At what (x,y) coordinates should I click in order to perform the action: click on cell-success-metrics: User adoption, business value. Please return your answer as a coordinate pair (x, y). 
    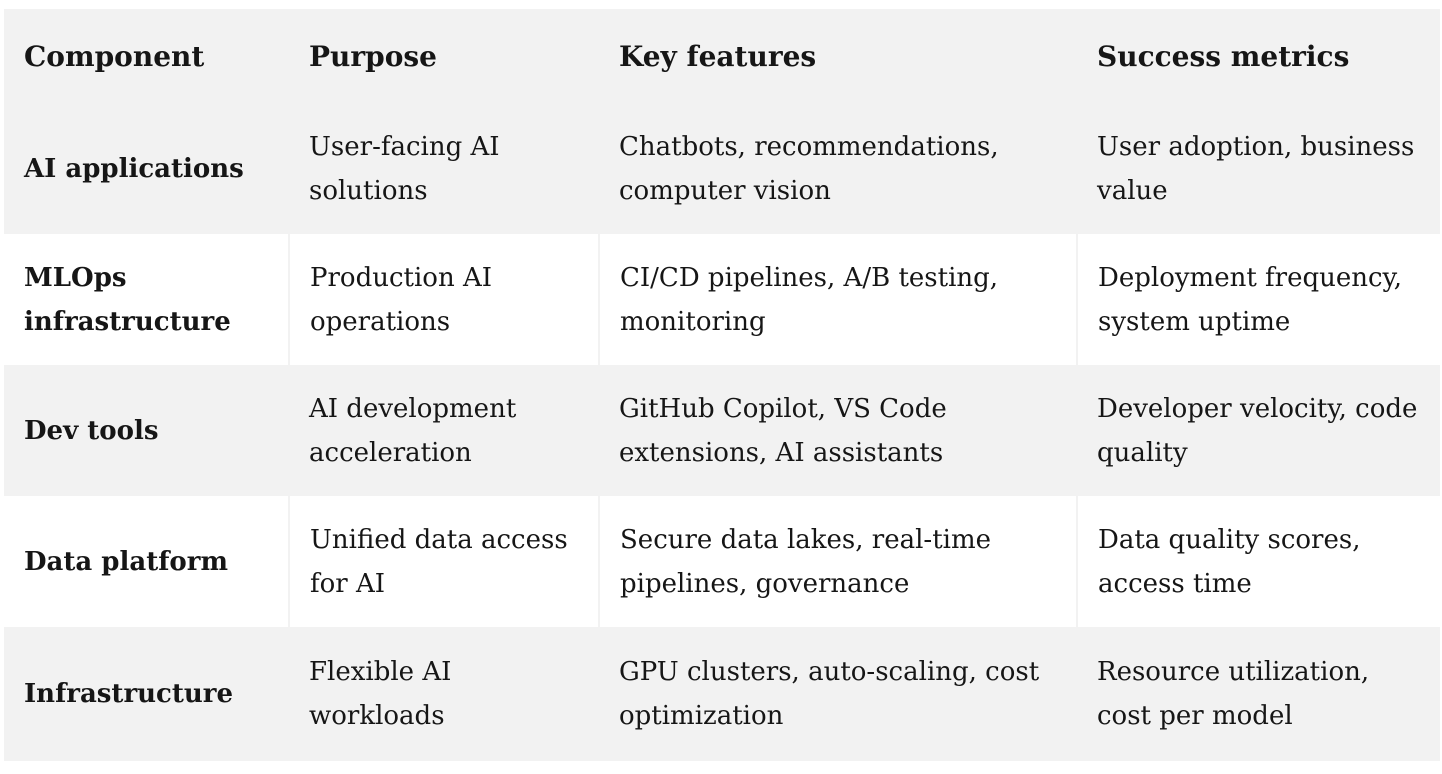
    Looking at the image, I should click on (1258, 169).